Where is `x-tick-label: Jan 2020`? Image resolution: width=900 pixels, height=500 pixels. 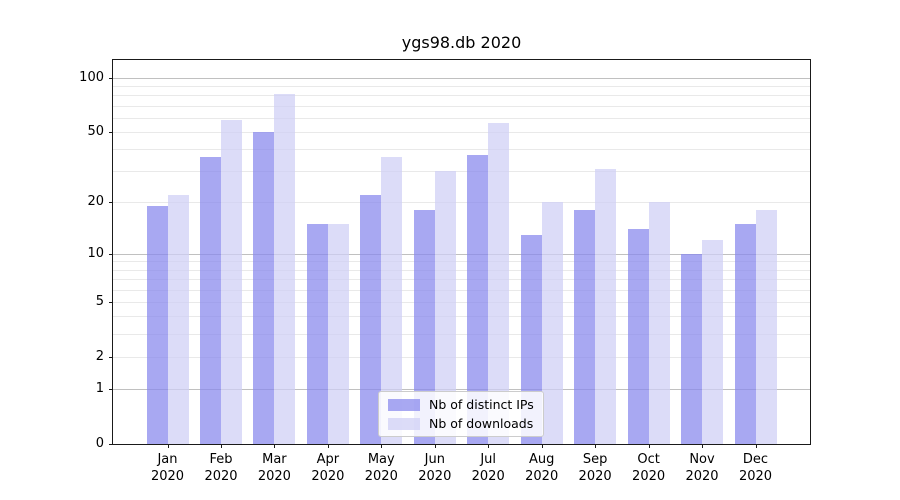
x-tick-label: Jan 2020 is located at coordinates (168, 468).